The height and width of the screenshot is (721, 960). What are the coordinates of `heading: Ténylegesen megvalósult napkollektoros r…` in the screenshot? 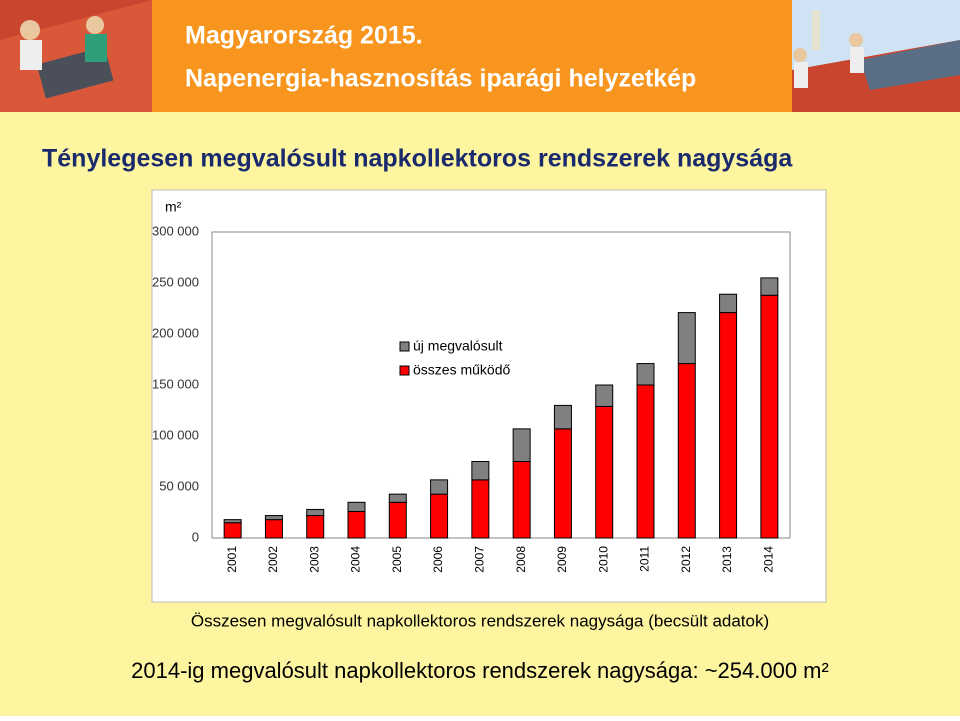 It's located at (417, 159).